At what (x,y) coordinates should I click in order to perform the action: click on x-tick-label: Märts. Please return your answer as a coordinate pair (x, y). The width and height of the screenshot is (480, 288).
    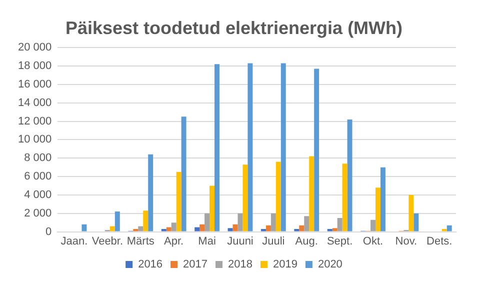
    Looking at the image, I should click on (140, 241).